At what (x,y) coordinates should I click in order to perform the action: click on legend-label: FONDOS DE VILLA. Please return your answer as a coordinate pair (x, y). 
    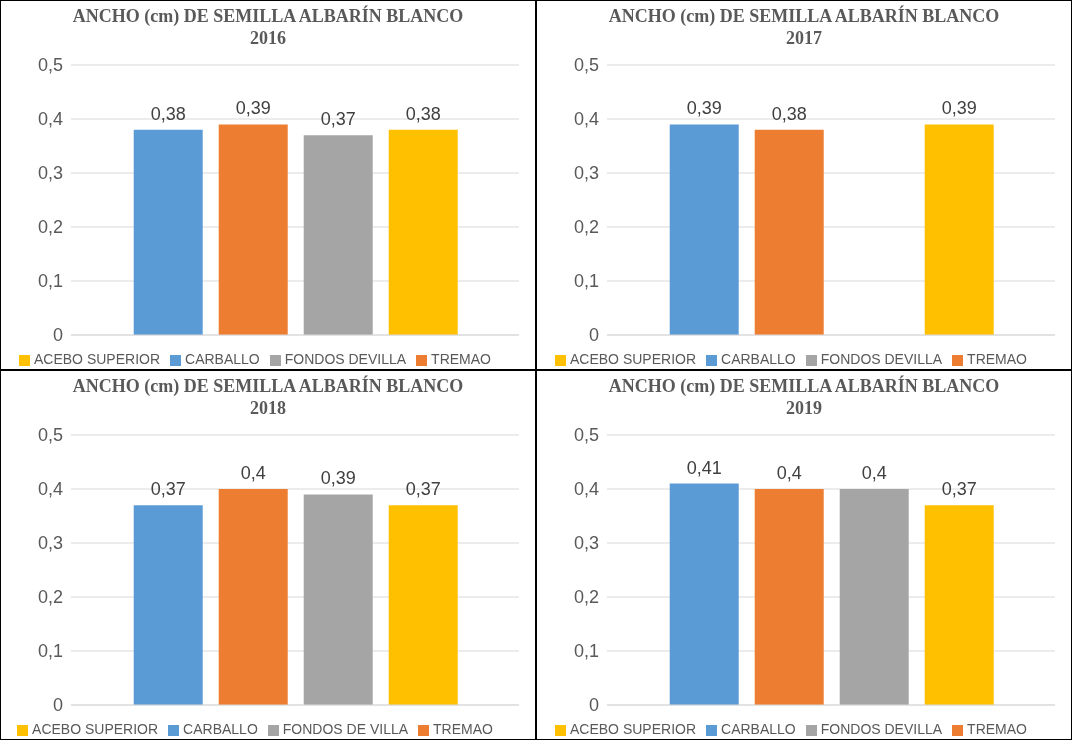
    Looking at the image, I should click on (345, 729).